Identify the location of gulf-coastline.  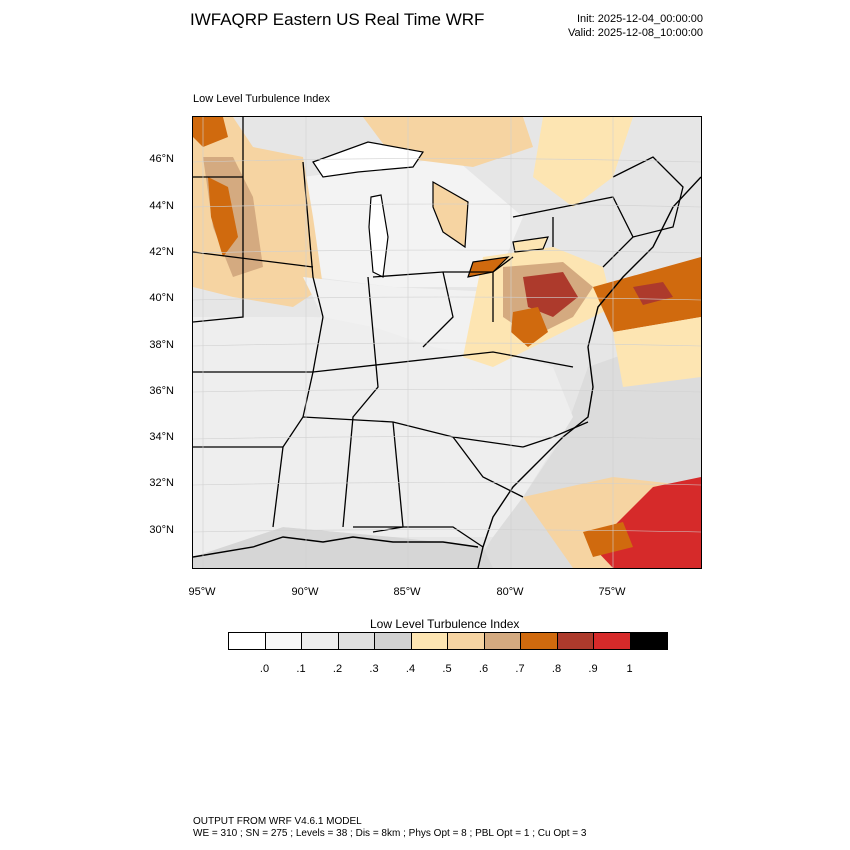
(336, 547).